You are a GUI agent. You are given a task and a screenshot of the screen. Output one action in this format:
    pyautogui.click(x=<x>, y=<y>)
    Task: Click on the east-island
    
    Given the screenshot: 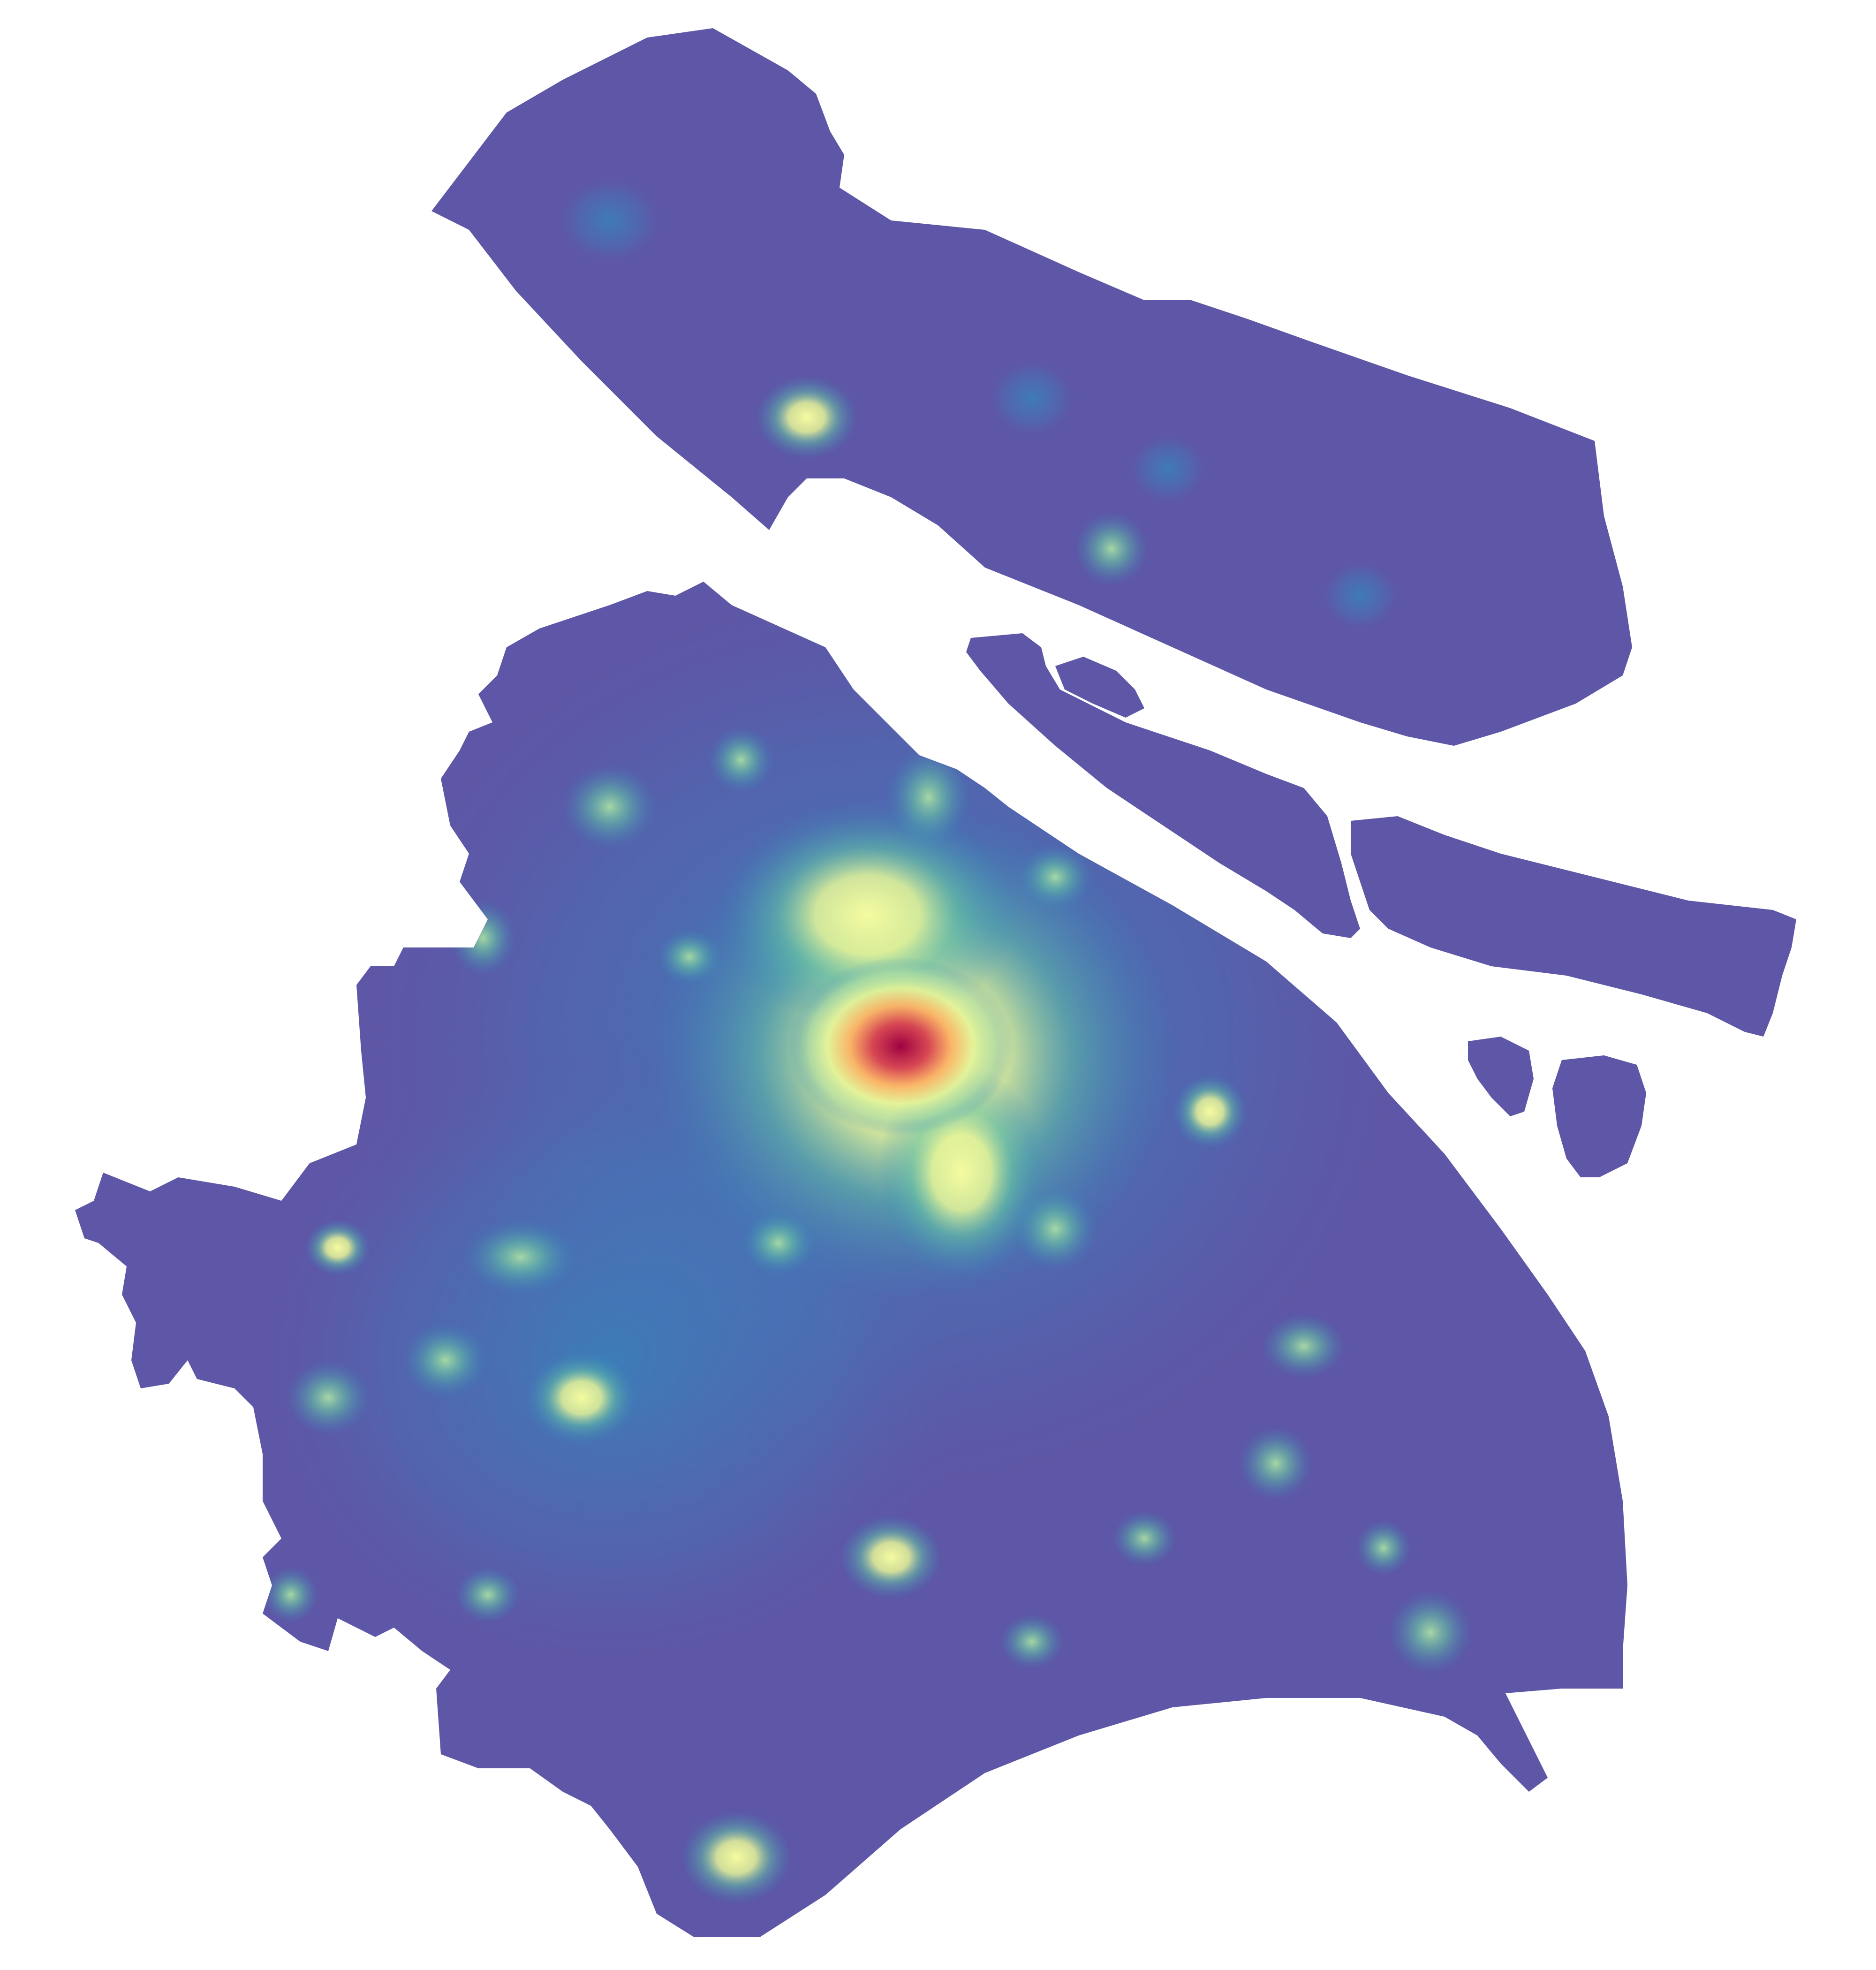 What is the action you would take?
    pyautogui.click(x=1573, y=927)
    